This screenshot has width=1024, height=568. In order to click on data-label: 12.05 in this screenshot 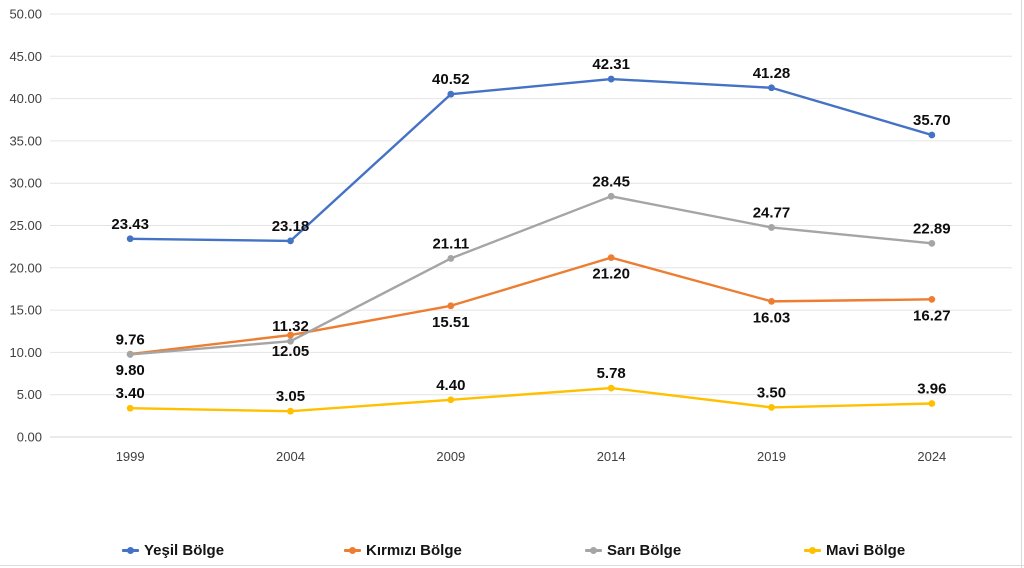, I will do `click(291, 351)`.